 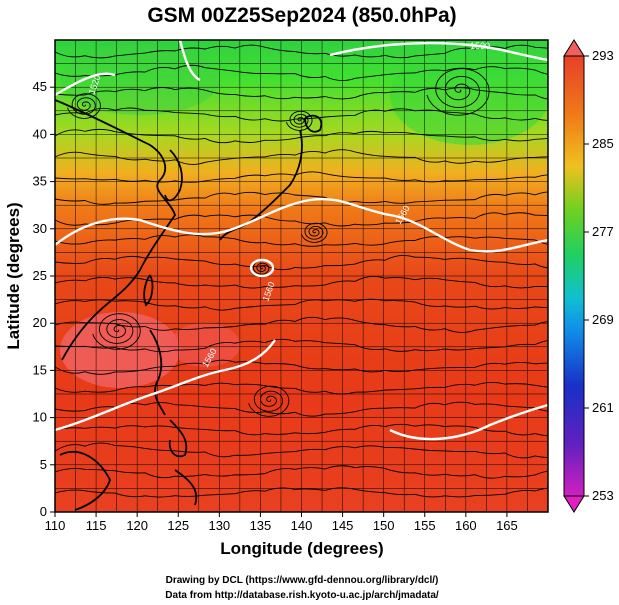 I want to click on y-tick-label: 40, so click(x=40, y=133).